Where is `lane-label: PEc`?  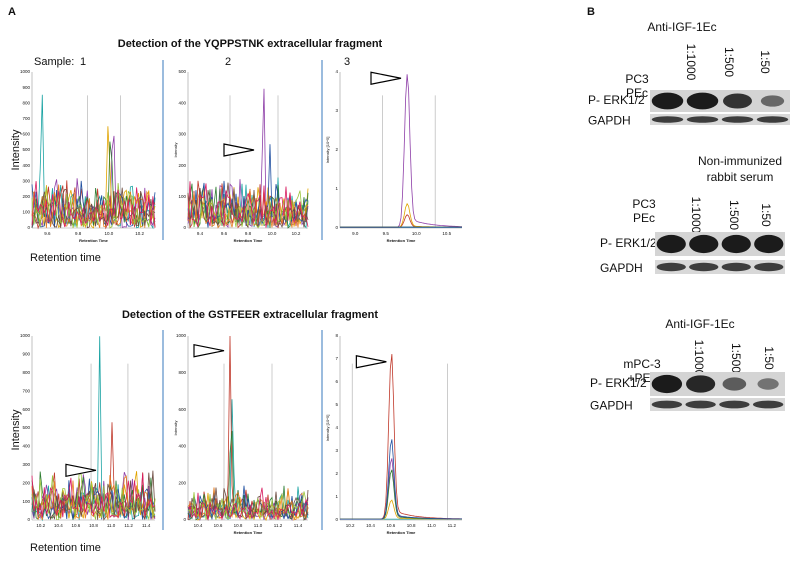 lane-label: PEc is located at coordinates (637, 93).